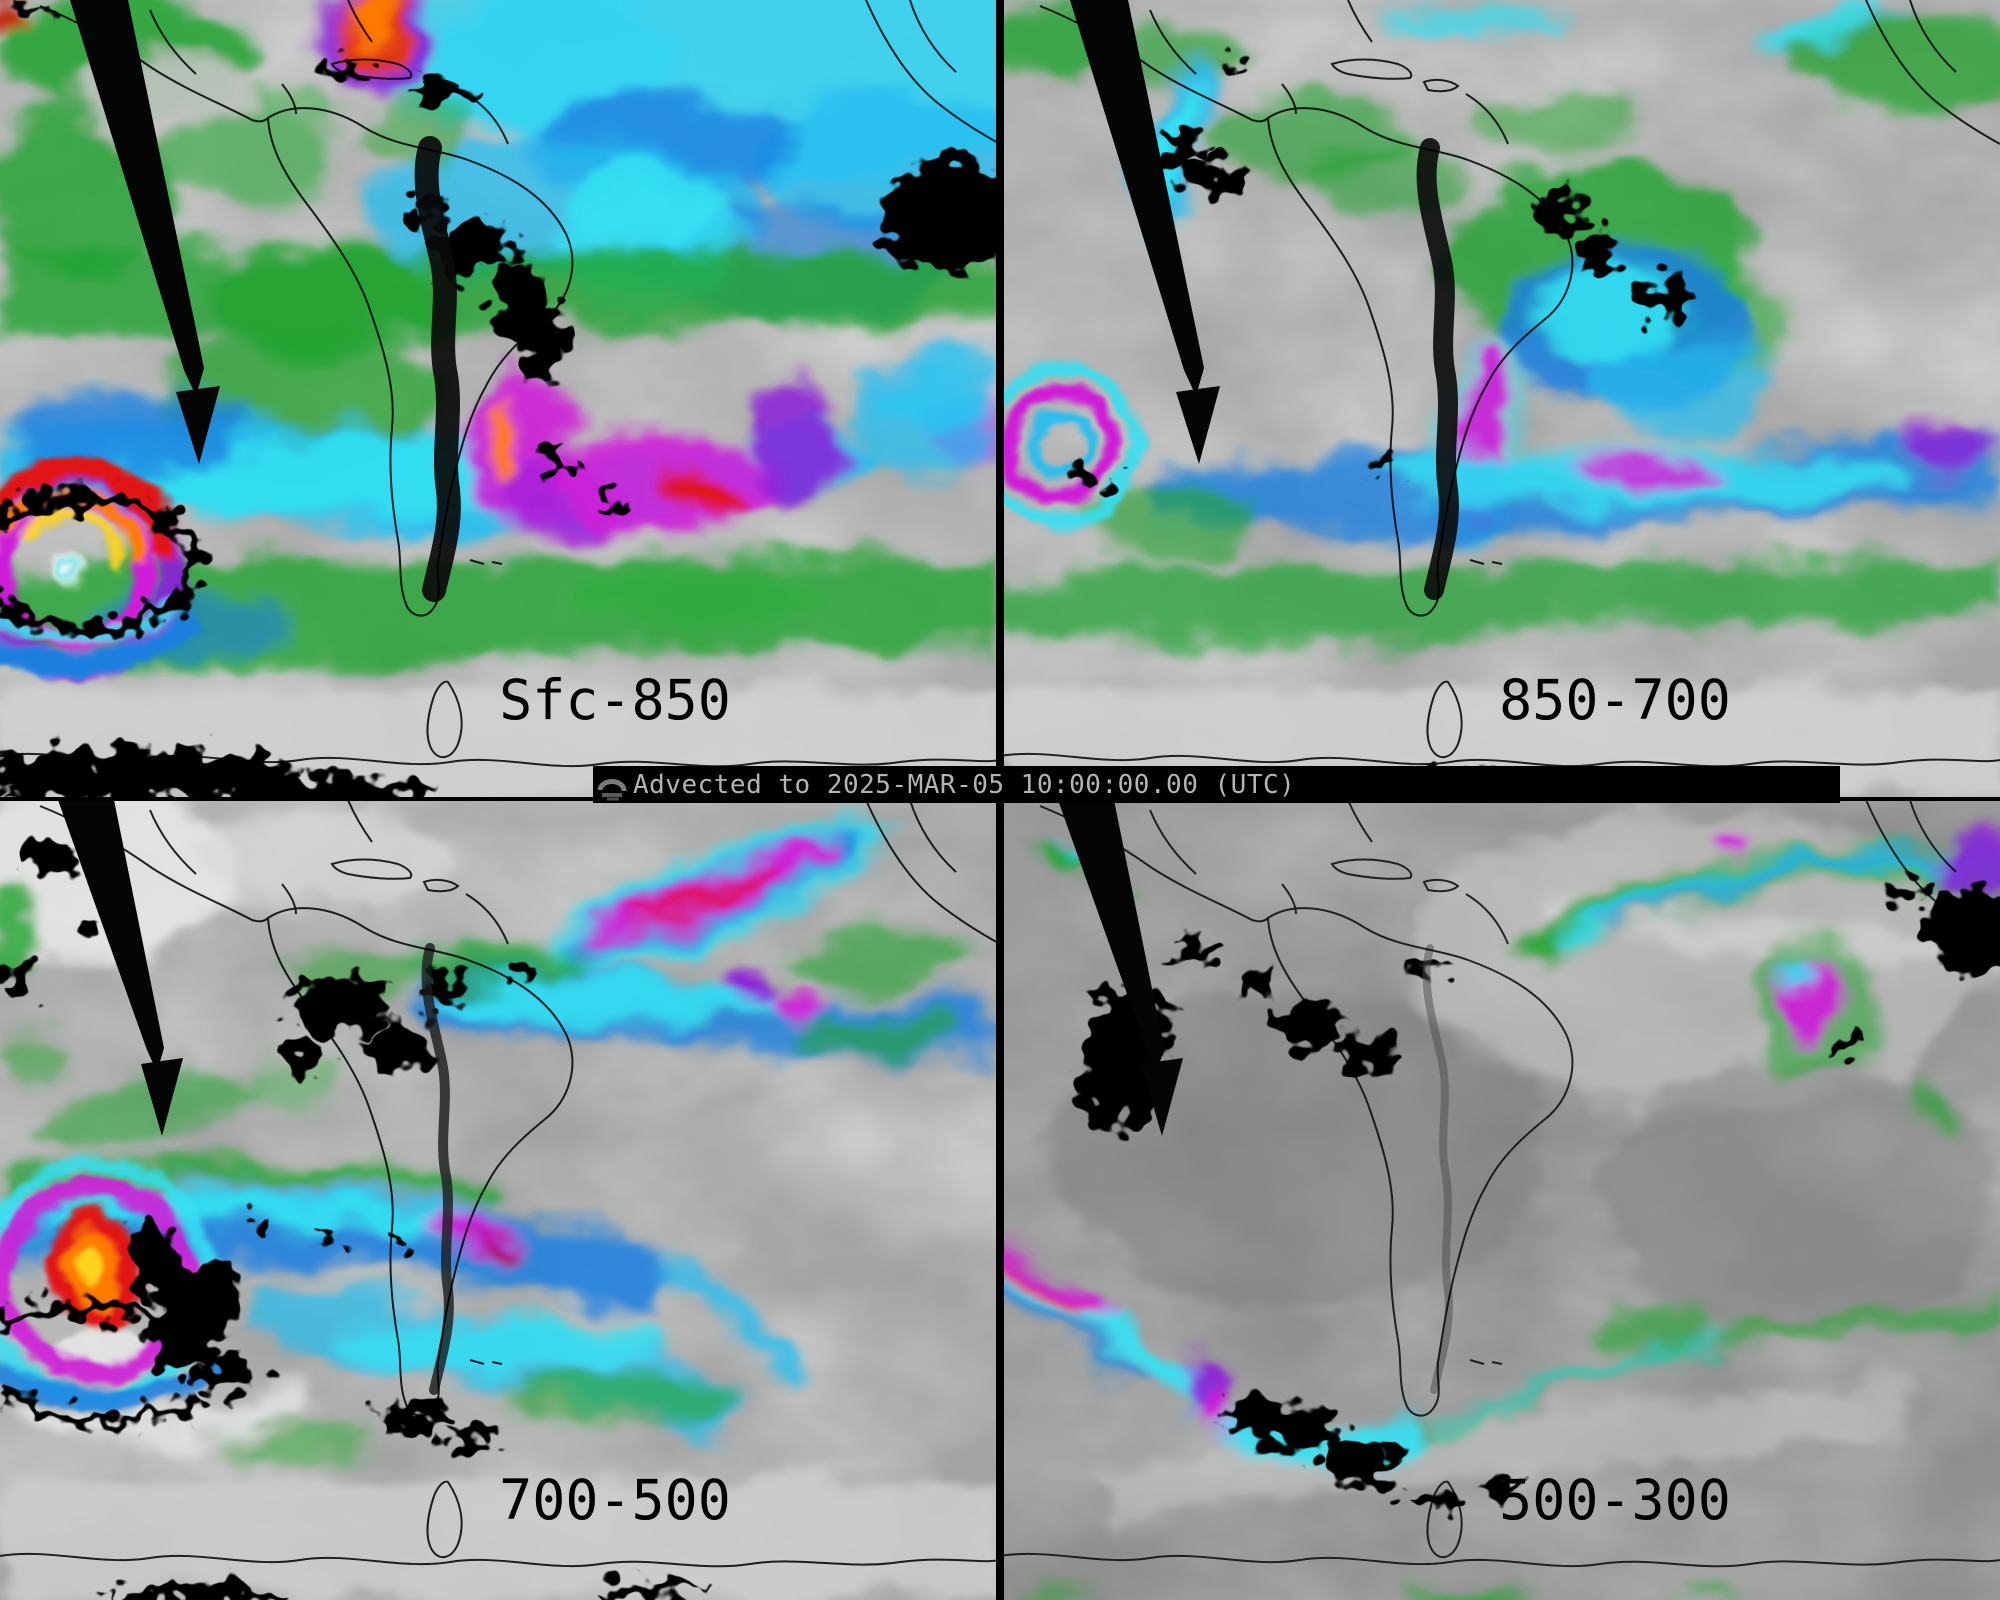 The width and height of the screenshot is (2000, 1600). Describe the element at coordinates (1615, 1500) in the screenshot. I see `panel-label-500-300: 500-300` at that location.